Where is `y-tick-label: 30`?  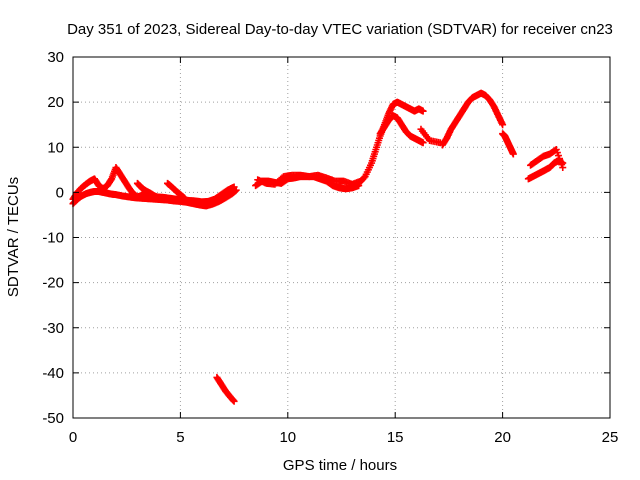
y-tick-label: 30 is located at coordinates (55, 57).